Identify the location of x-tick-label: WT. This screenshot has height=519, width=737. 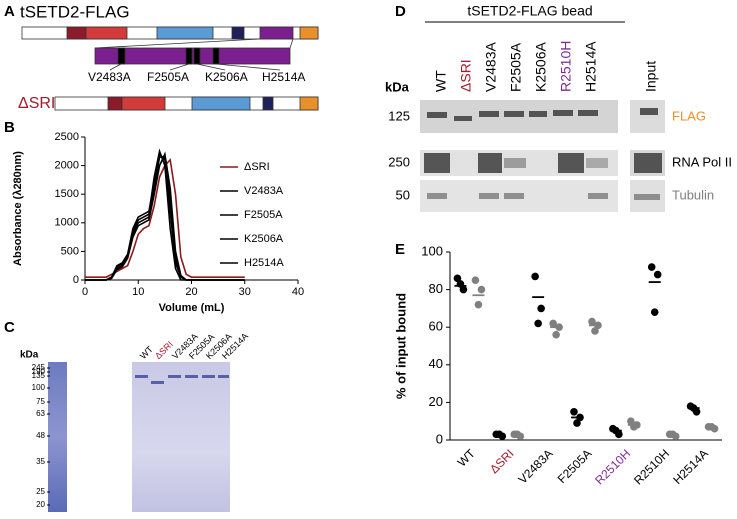
(467, 458).